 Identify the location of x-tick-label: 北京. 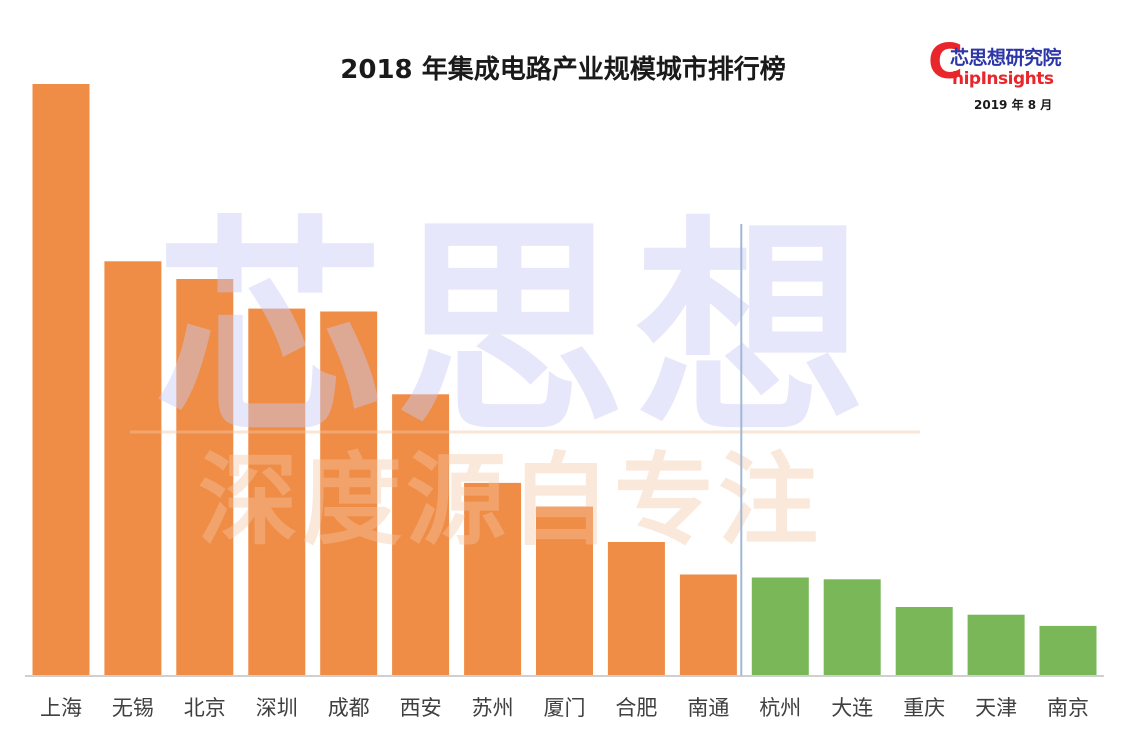
(205, 708).